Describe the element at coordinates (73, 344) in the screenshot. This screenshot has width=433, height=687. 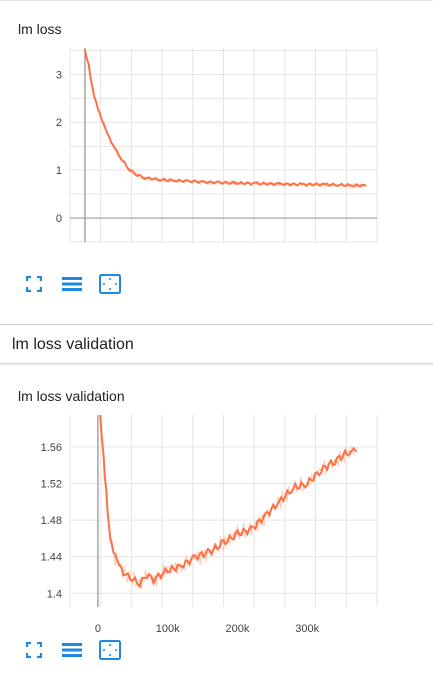
I see `section-title: lm loss validation` at that location.